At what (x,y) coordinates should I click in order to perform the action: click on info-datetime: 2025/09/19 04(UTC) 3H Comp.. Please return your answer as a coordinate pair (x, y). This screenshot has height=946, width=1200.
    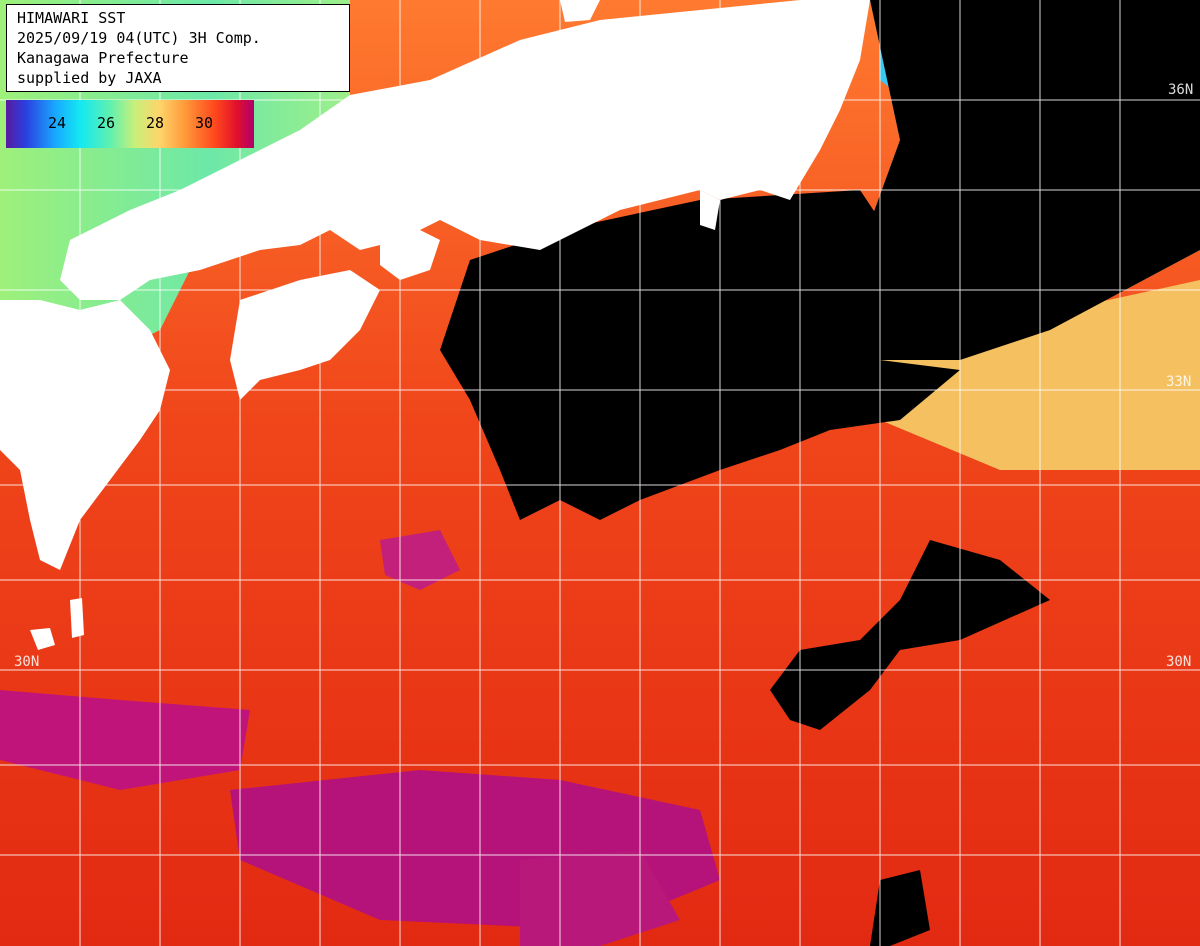
    Looking at the image, I should click on (139, 38).